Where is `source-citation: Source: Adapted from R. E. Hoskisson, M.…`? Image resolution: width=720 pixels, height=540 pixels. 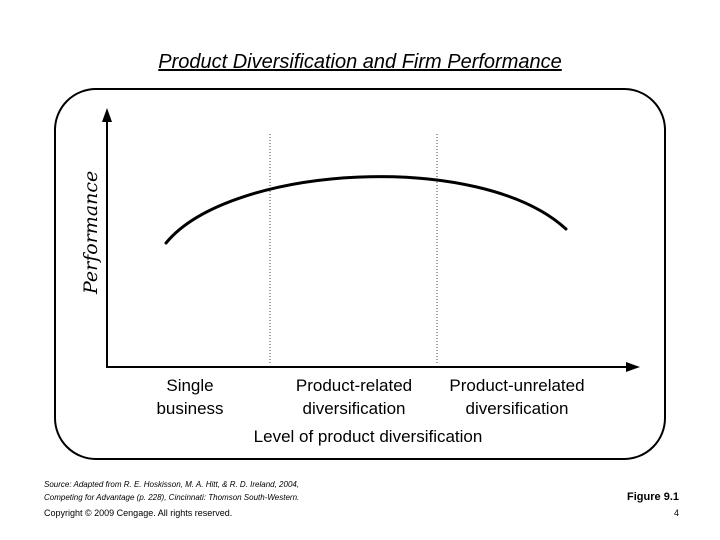 source-citation: Source: Adapted from R. E. Hoskisson, M.… is located at coordinates (171, 491).